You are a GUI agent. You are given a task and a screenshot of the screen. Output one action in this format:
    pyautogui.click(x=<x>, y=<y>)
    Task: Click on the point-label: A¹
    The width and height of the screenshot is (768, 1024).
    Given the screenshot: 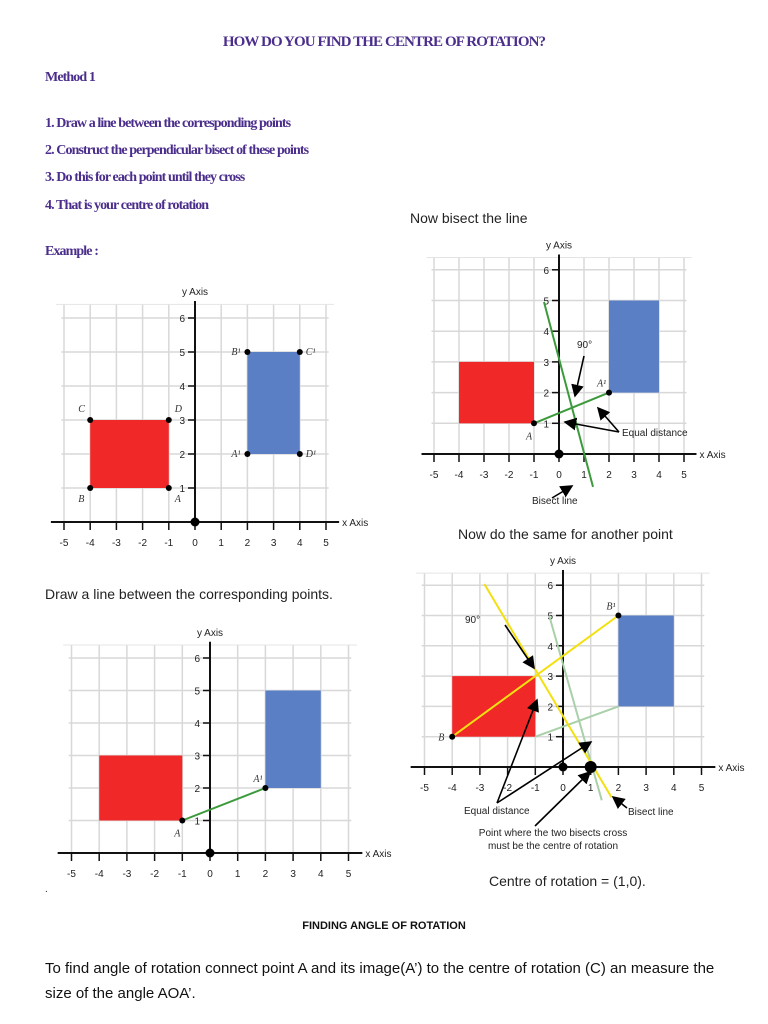 What is the action you would take?
    pyautogui.click(x=257, y=779)
    